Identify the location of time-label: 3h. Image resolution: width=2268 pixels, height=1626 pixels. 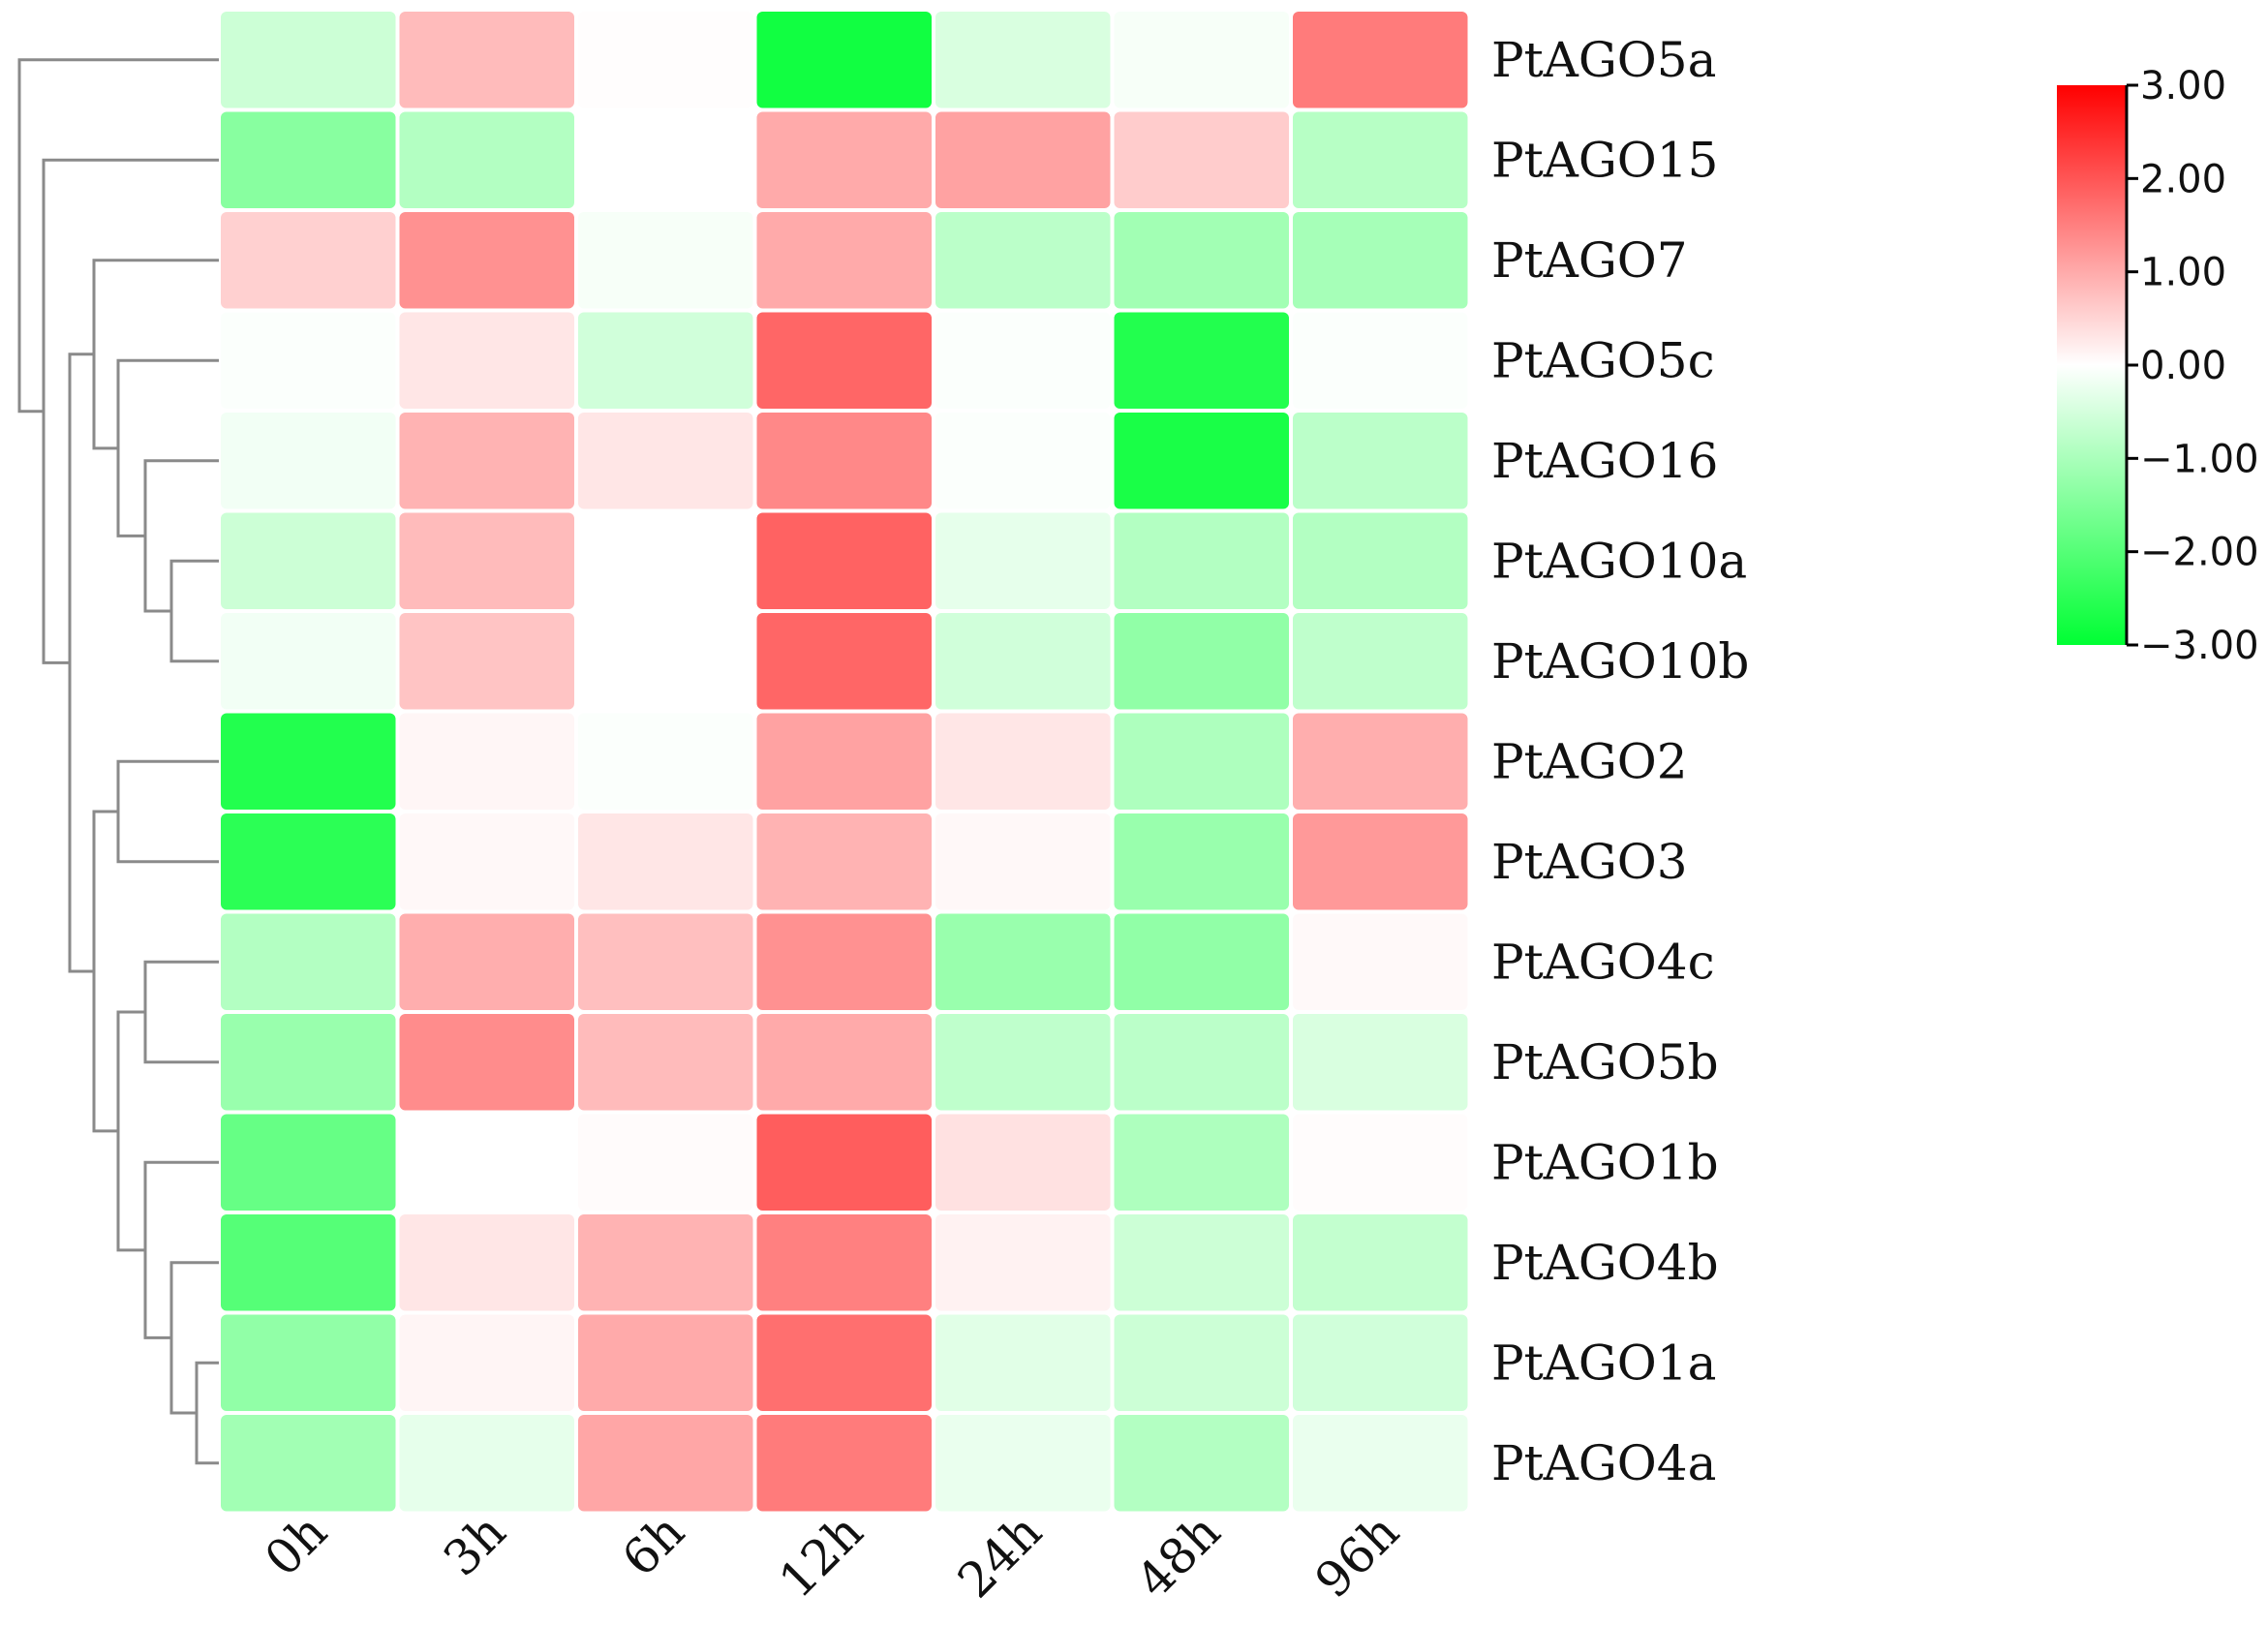
(475, 1544).